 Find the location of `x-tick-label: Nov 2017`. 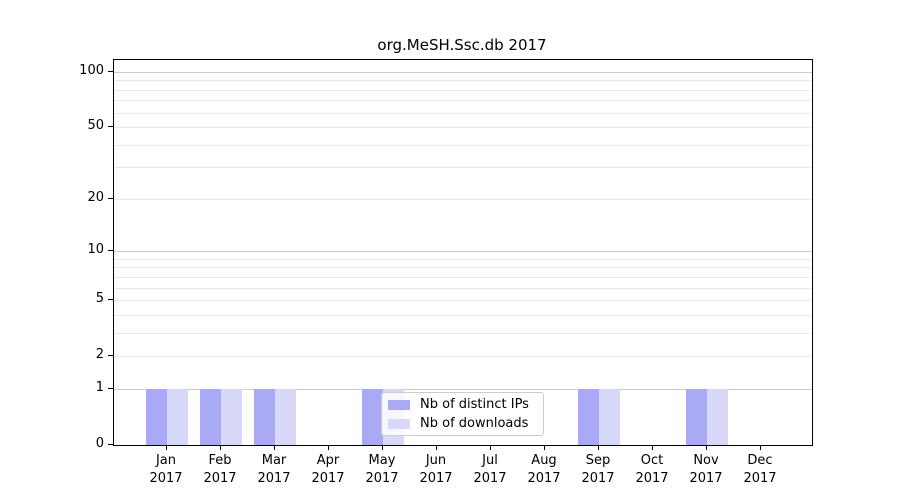

x-tick-label: Nov 2017 is located at coordinates (706, 469).